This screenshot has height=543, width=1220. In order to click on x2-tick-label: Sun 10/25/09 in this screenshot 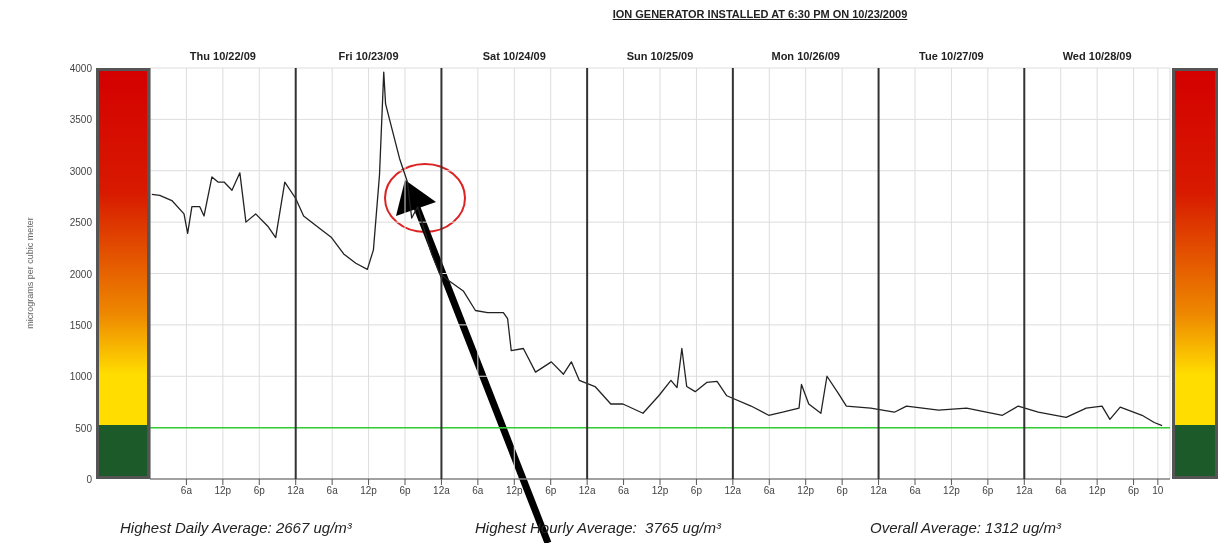, I will do `click(660, 56)`.